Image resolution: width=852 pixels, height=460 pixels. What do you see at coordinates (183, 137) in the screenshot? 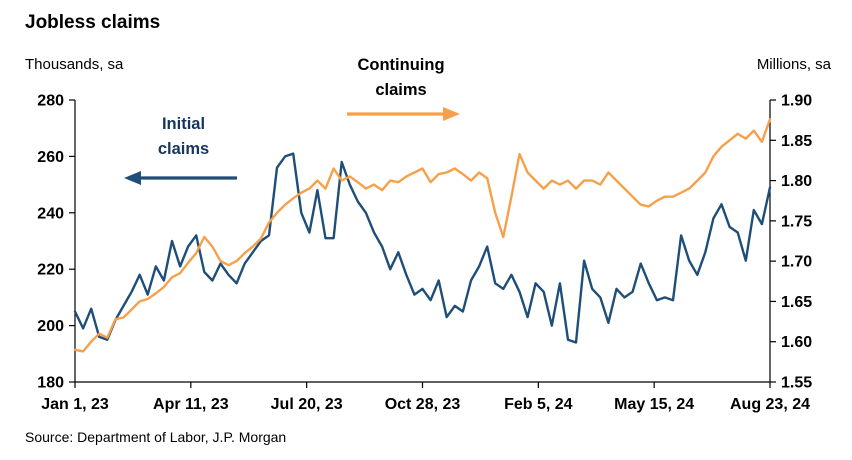
I see `initial-claims-annotation: Initial claims` at bounding box center [183, 137].